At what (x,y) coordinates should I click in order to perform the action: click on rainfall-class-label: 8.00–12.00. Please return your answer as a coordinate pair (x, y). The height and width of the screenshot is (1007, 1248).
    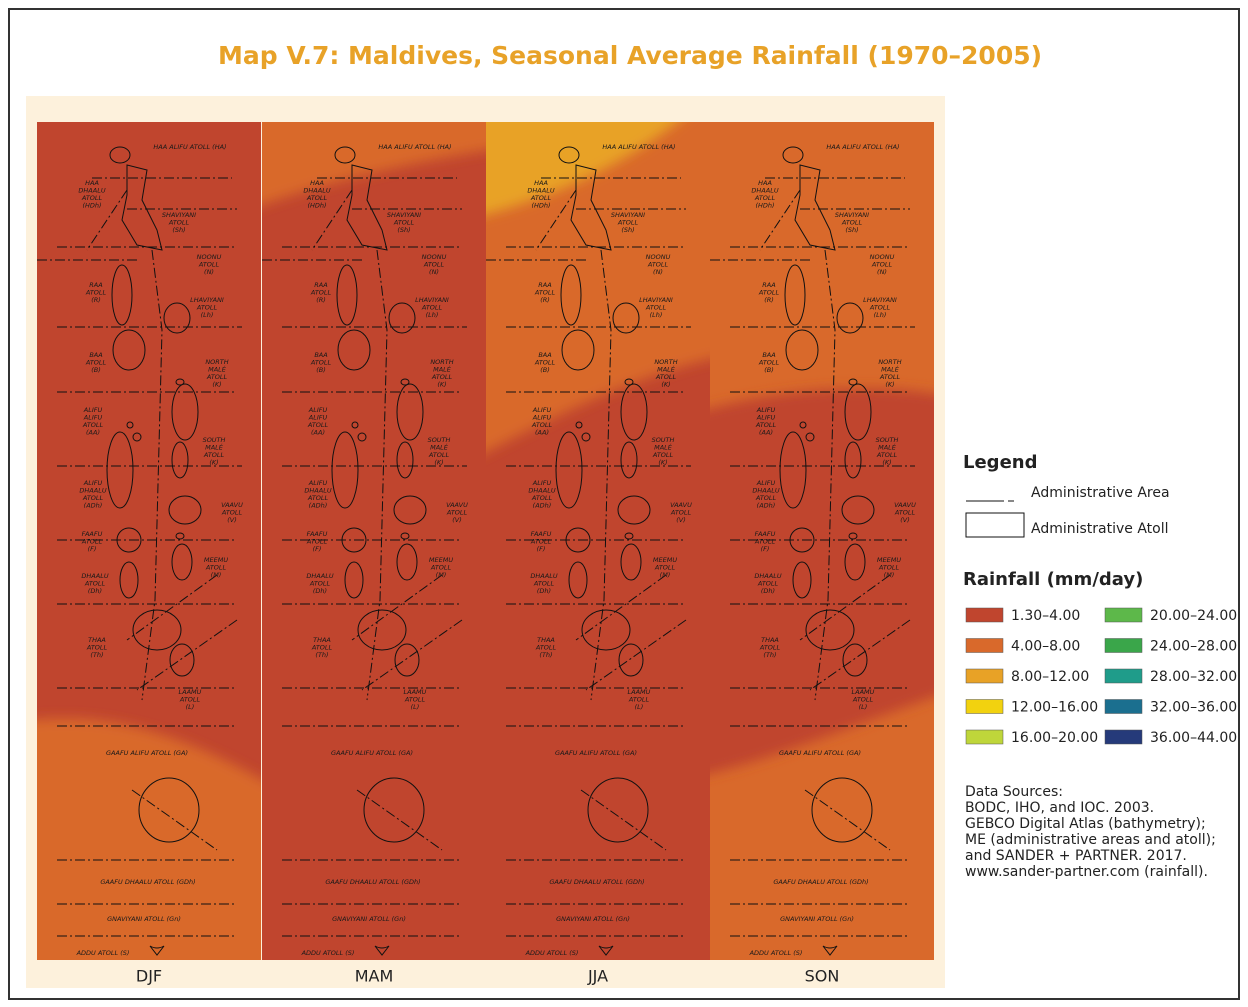
    Looking at the image, I should click on (1050, 677).